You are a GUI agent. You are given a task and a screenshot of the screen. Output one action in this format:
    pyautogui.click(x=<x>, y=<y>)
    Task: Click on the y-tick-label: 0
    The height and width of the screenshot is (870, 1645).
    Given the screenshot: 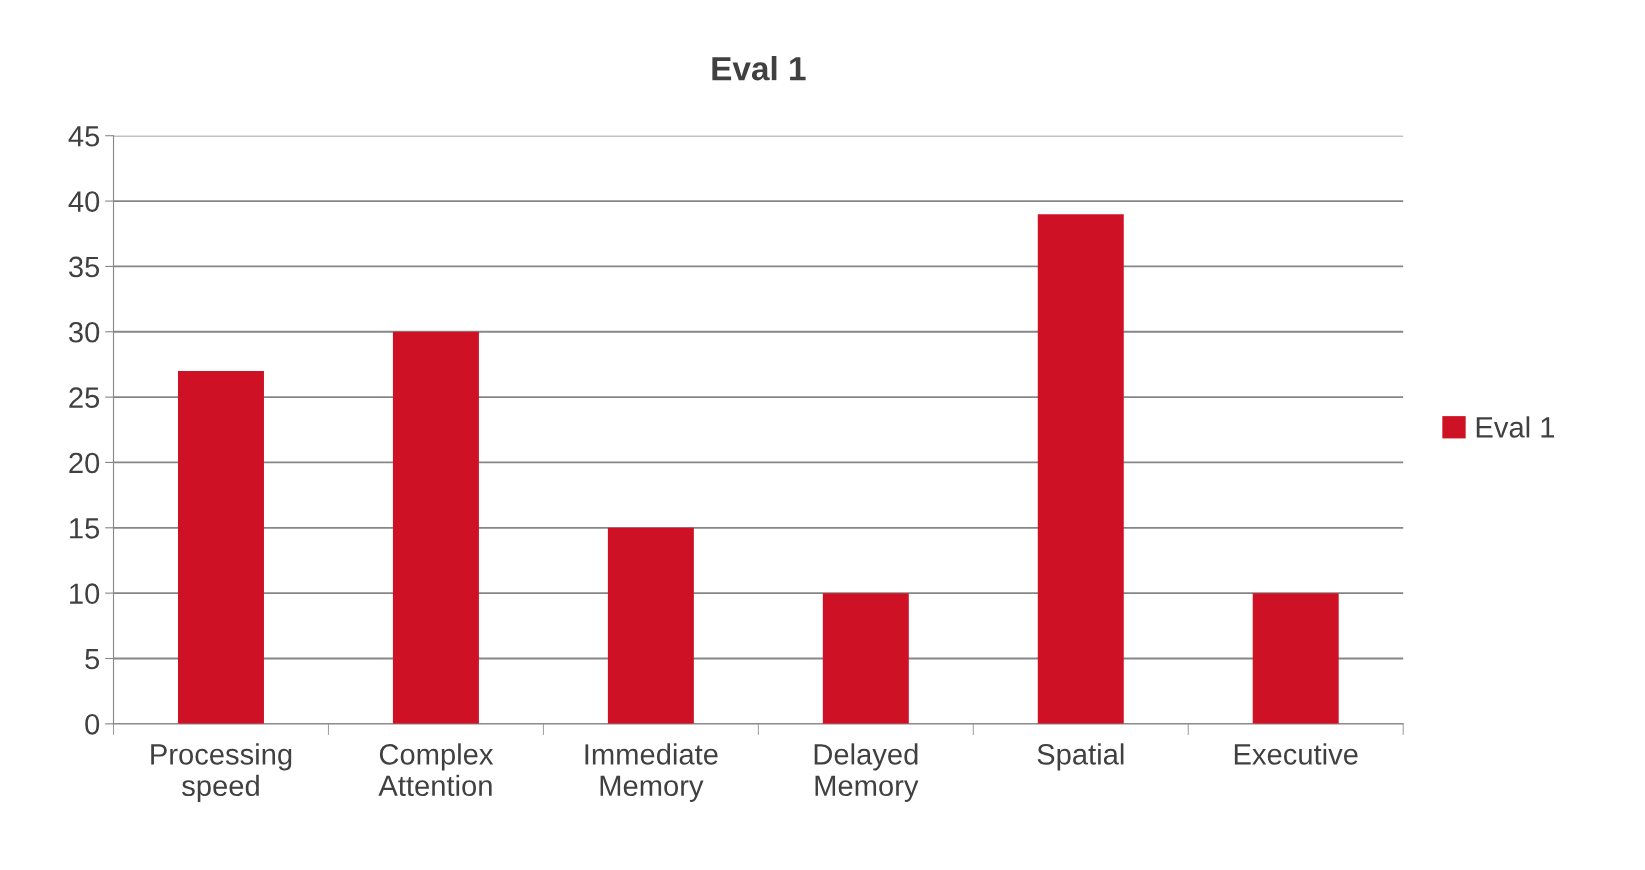 What is the action you would take?
    pyautogui.click(x=92, y=724)
    